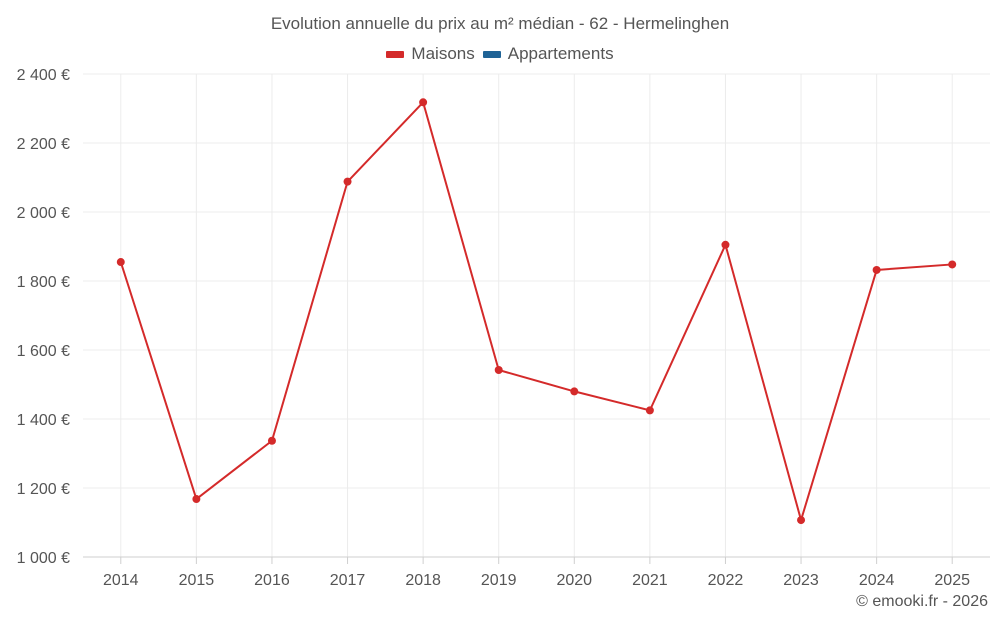 This screenshot has height=625, width=1000. What do you see at coordinates (197, 580) in the screenshot?
I see `x-tick-label: 2015` at bounding box center [197, 580].